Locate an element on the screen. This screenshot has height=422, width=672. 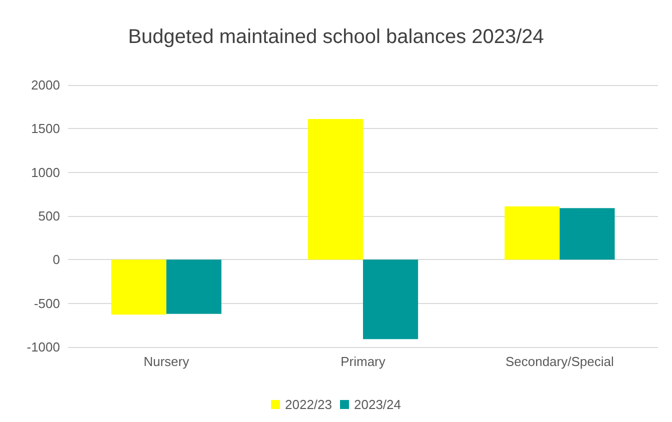
y-tick-label: 1500 is located at coordinates (45, 128).